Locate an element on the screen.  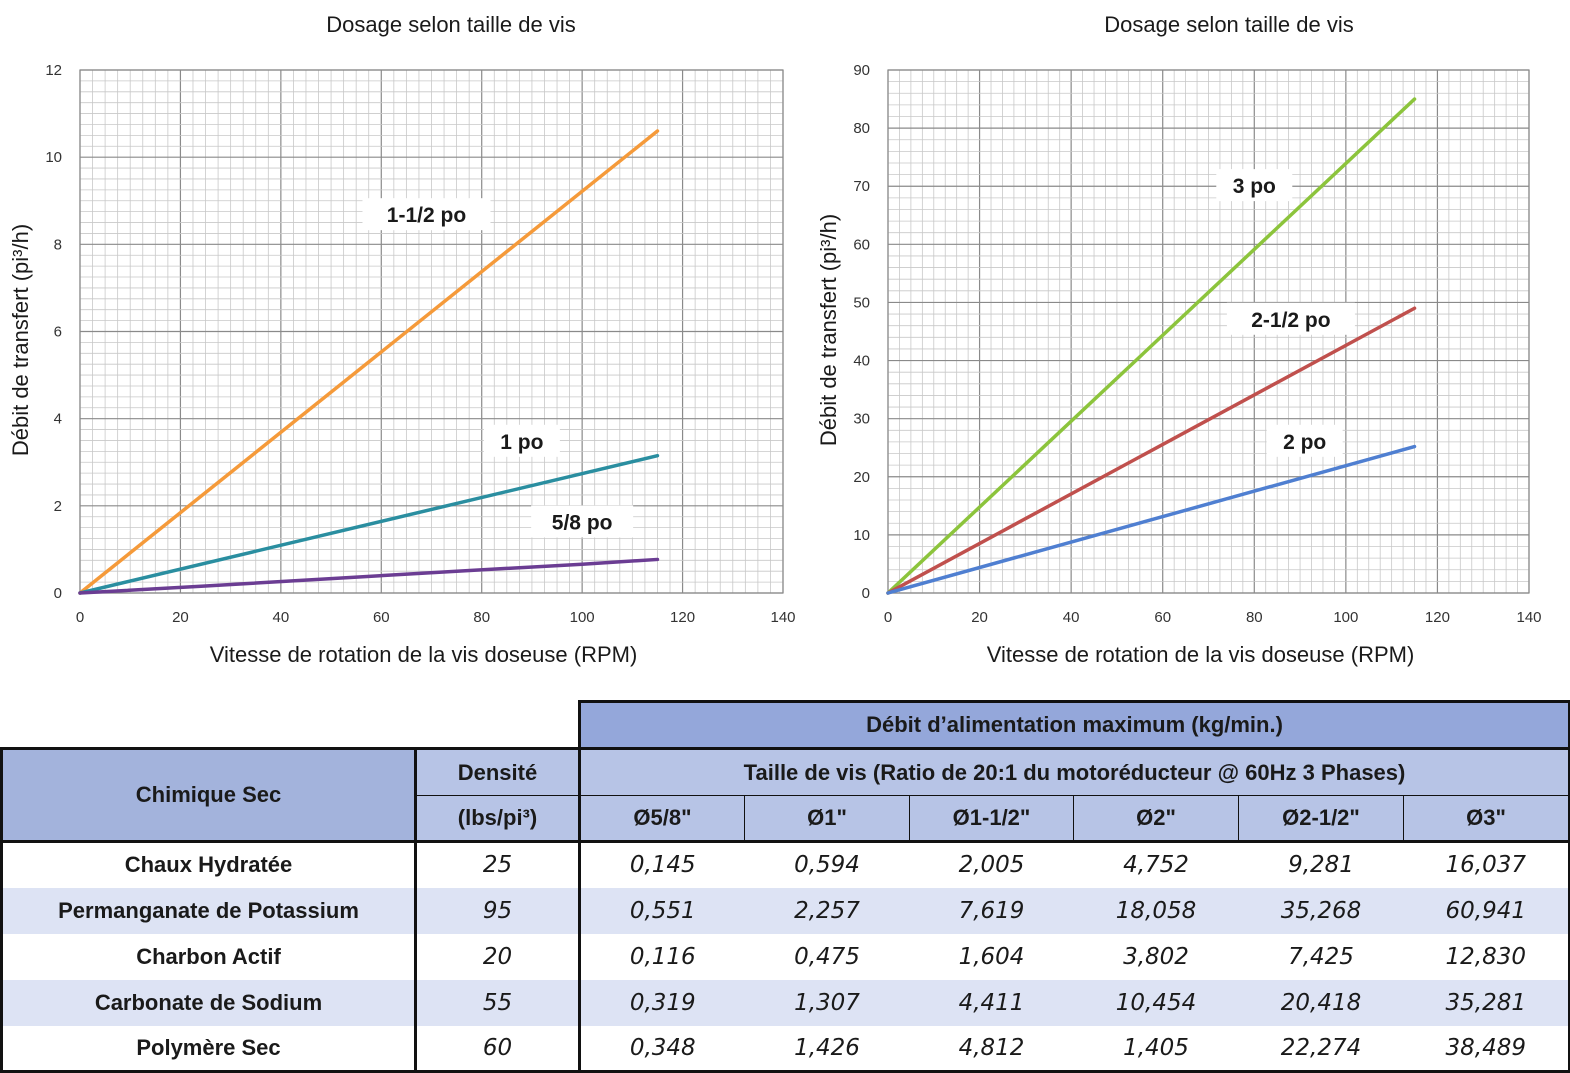
feed-rate-value: 9,281 is located at coordinates (1321, 864).